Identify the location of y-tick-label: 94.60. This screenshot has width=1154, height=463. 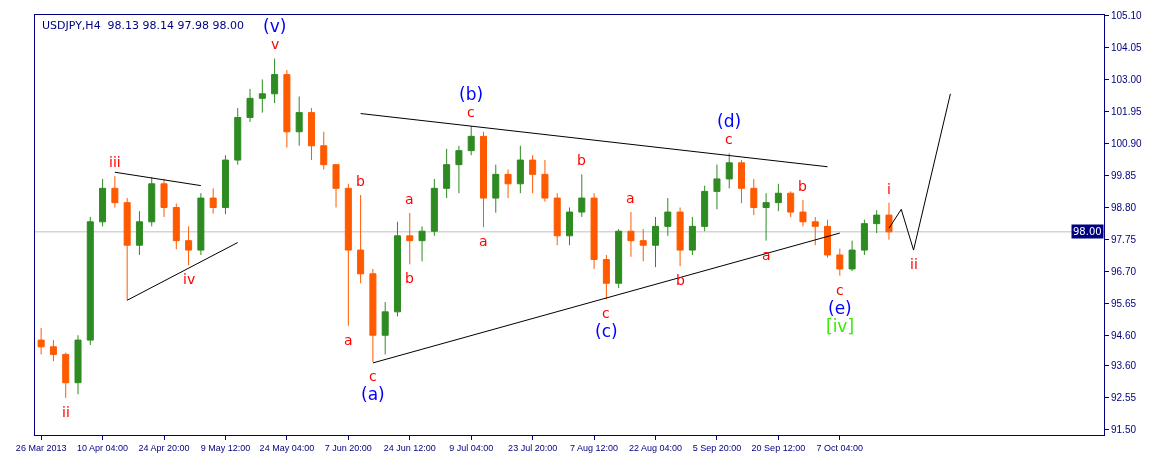
(1124, 335).